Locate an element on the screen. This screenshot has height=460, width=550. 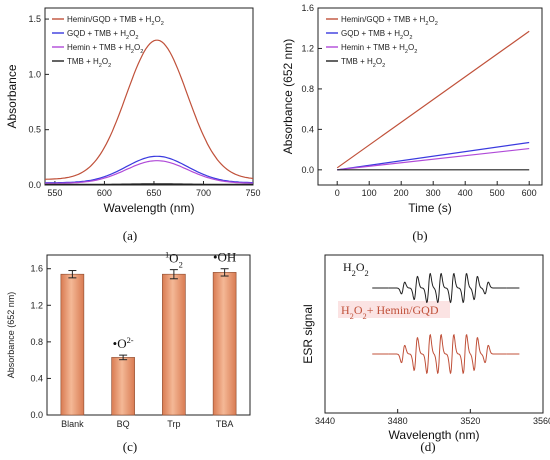
series-label: H2O2 is located at coordinates (356, 269).